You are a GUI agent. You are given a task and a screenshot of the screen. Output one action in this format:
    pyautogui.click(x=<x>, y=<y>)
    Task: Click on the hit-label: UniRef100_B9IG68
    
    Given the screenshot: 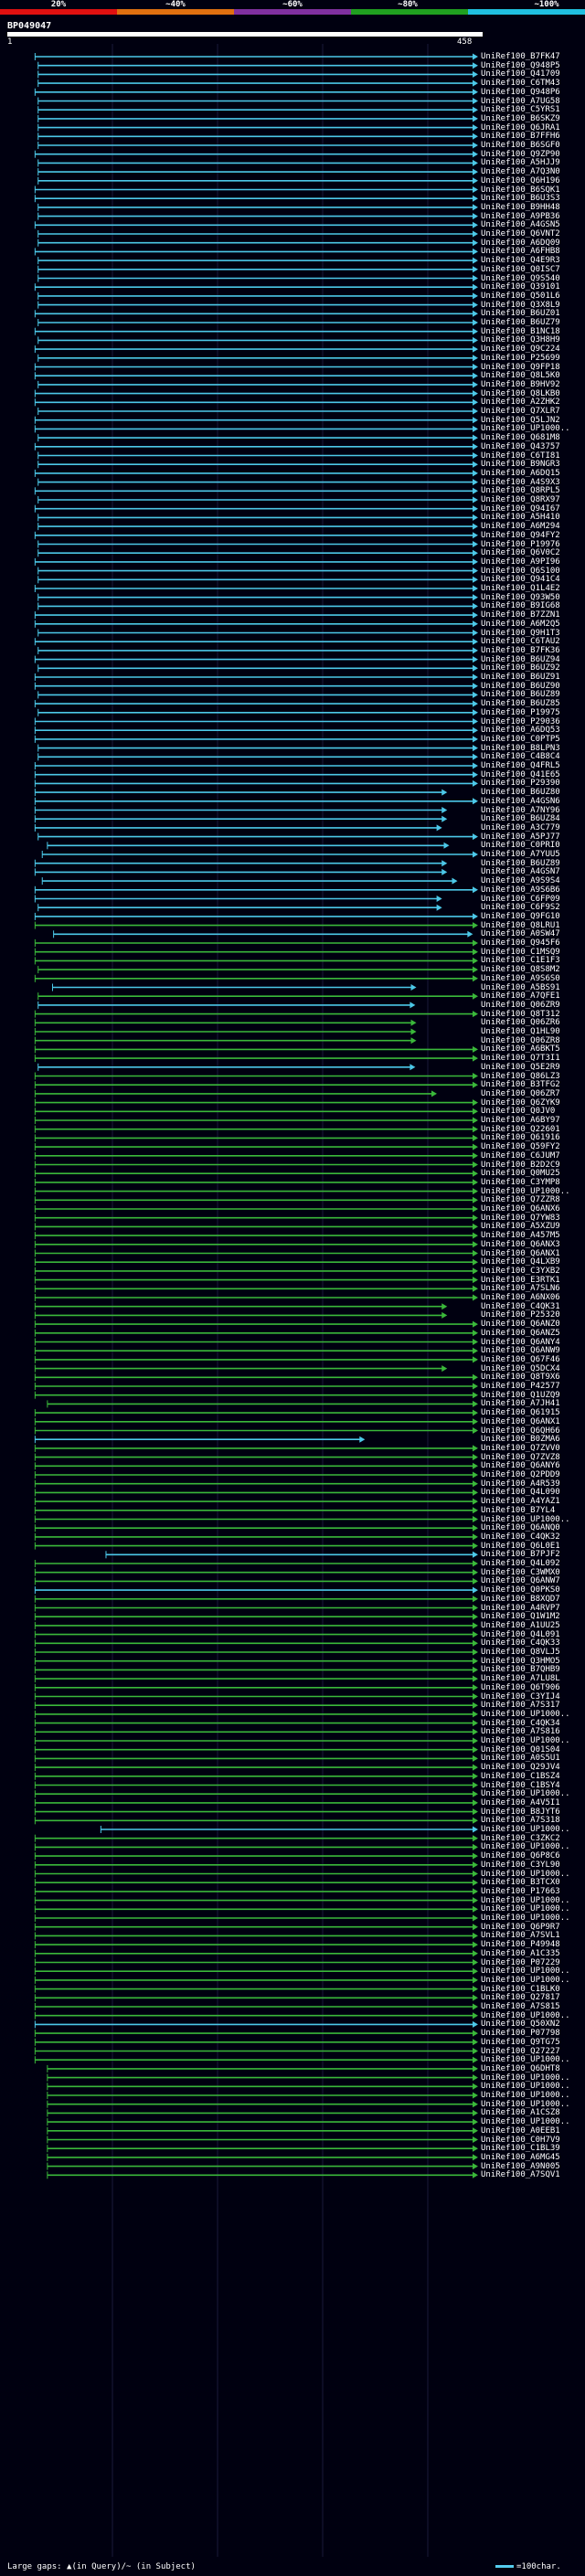 What is the action you would take?
    pyautogui.click(x=520, y=606)
    